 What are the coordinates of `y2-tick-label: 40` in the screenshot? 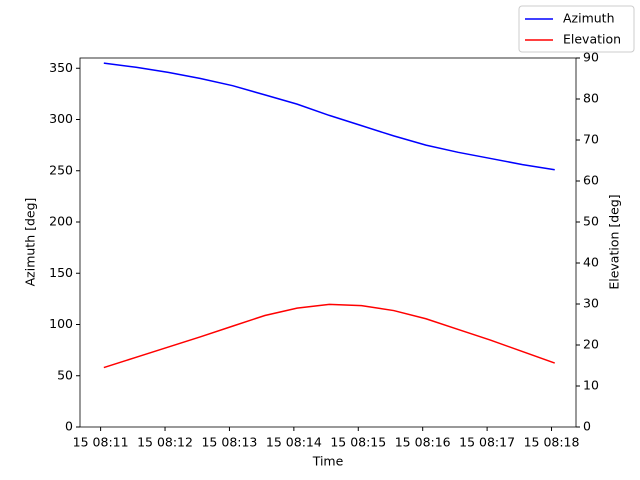 It's located at (591, 262).